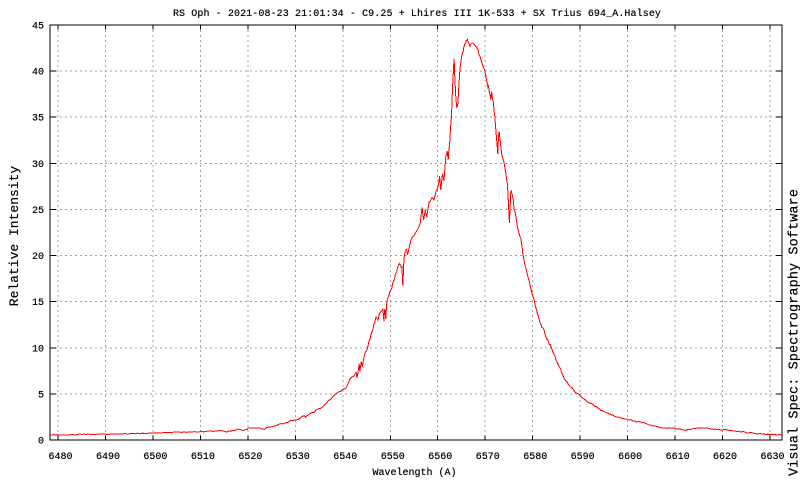 This screenshot has height=480, width=800. What do you see at coordinates (345, 457) in the screenshot?
I see `svg-text: 6540` at bounding box center [345, 457].